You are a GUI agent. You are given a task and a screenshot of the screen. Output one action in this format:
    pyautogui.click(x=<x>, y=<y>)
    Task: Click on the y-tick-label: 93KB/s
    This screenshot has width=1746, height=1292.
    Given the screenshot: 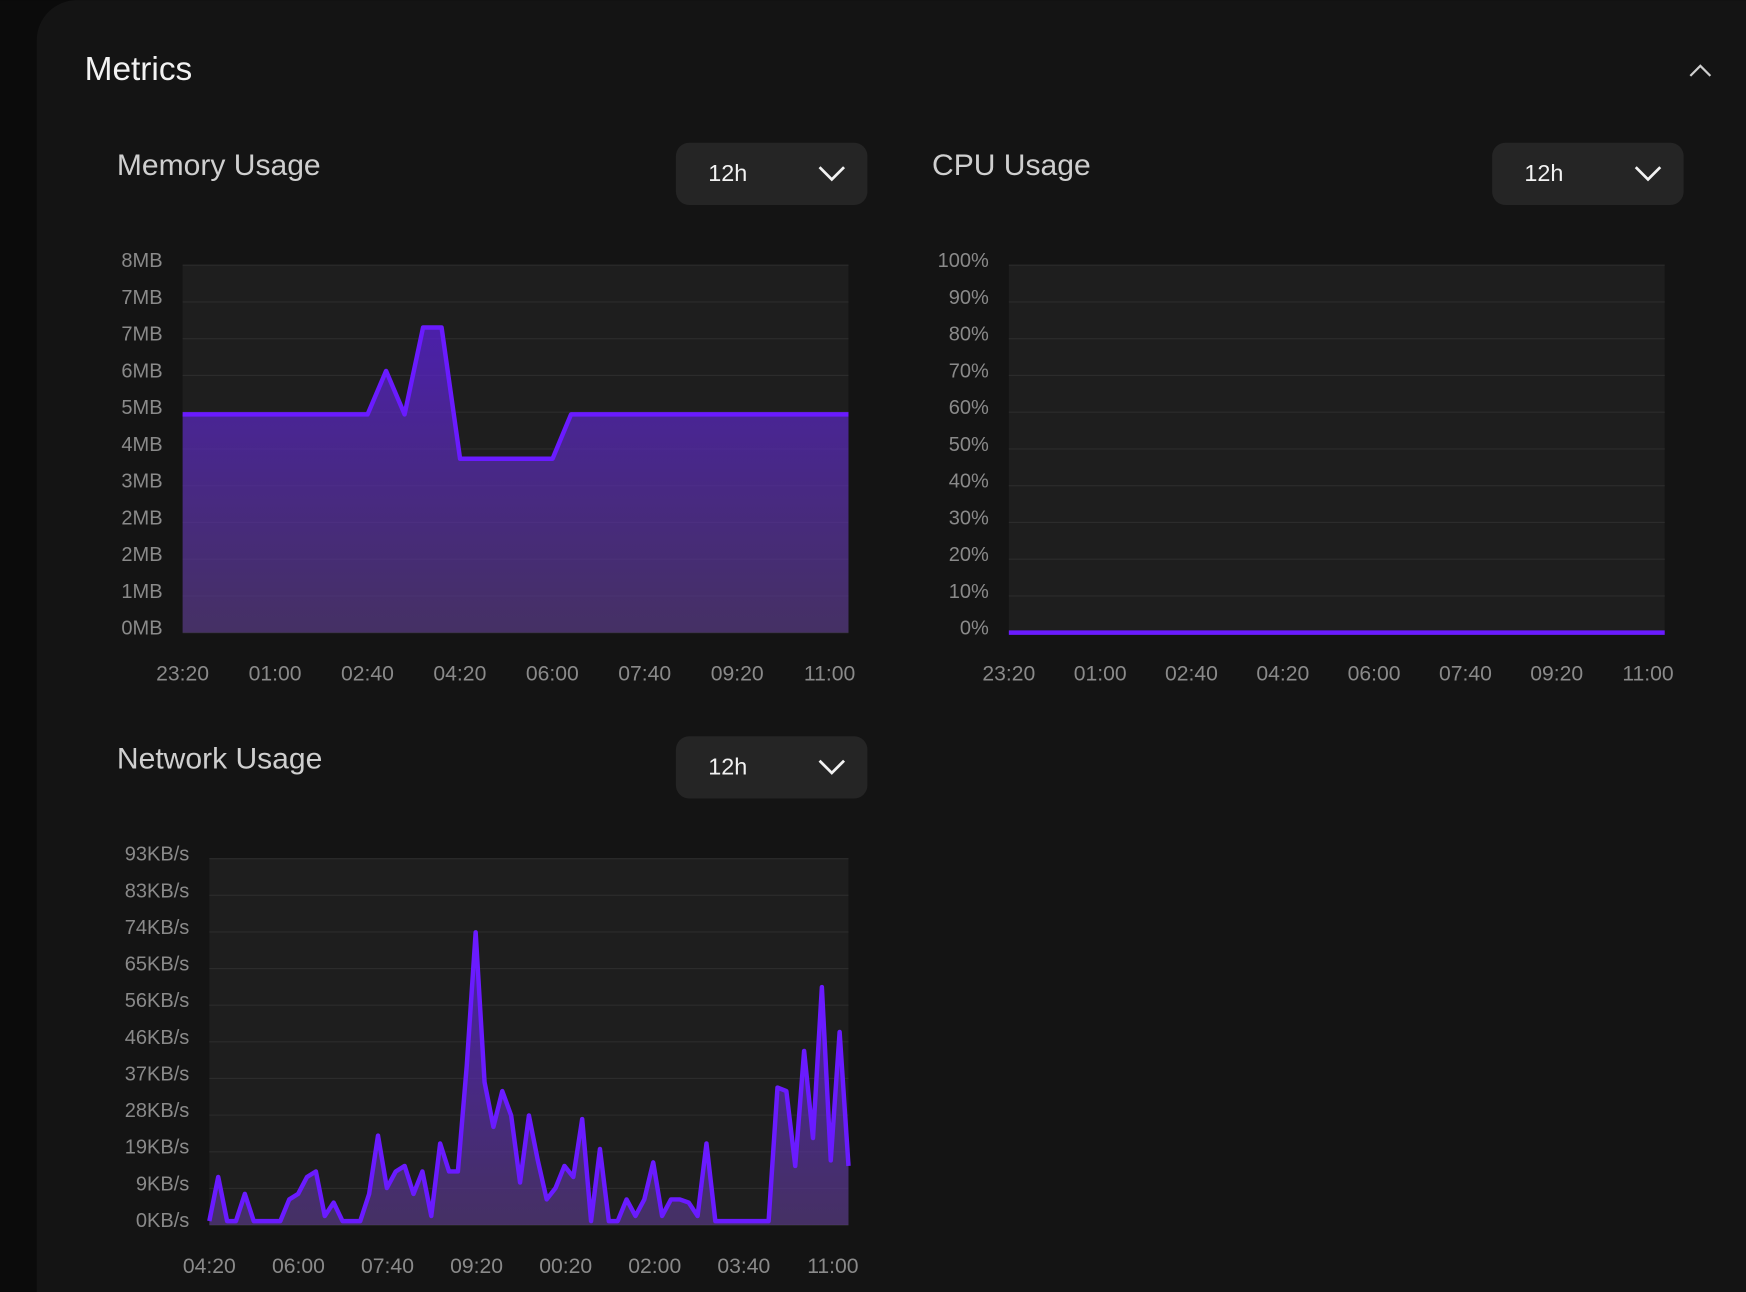 What is the action you would take?
    pyautogui.click(x=157, y=855)
    